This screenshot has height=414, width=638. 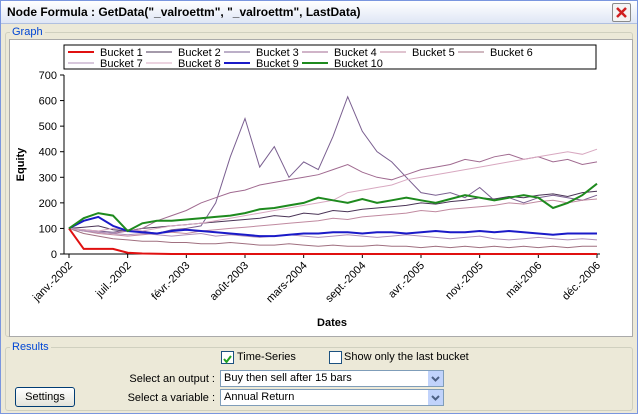 I want to click on legend-label: Bucket 7, so click(x=121, y=64).